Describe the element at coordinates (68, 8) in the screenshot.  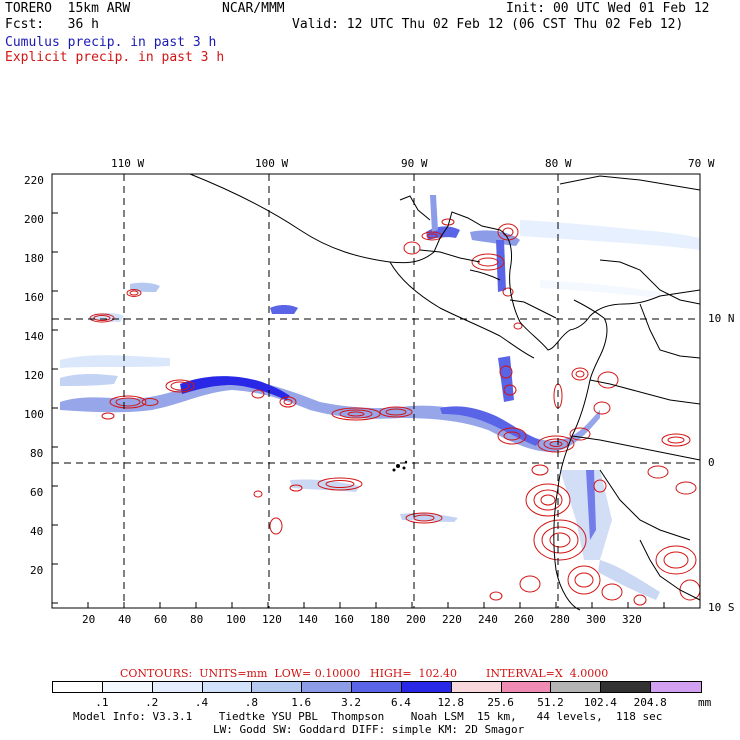
I see `model-title: TORERO 15km ARW` at that location.